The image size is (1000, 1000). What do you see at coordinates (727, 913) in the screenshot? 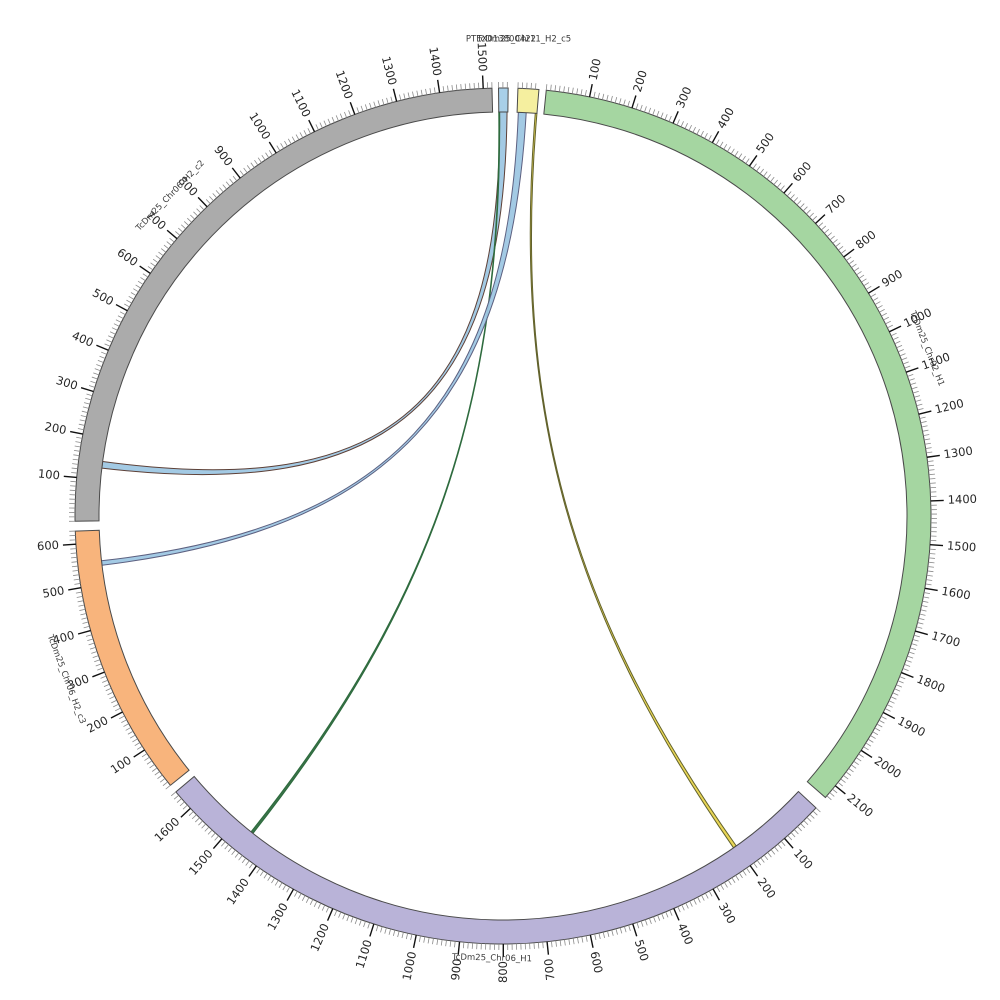
I see `tick-label: 300` at bounding box center [727, 913].